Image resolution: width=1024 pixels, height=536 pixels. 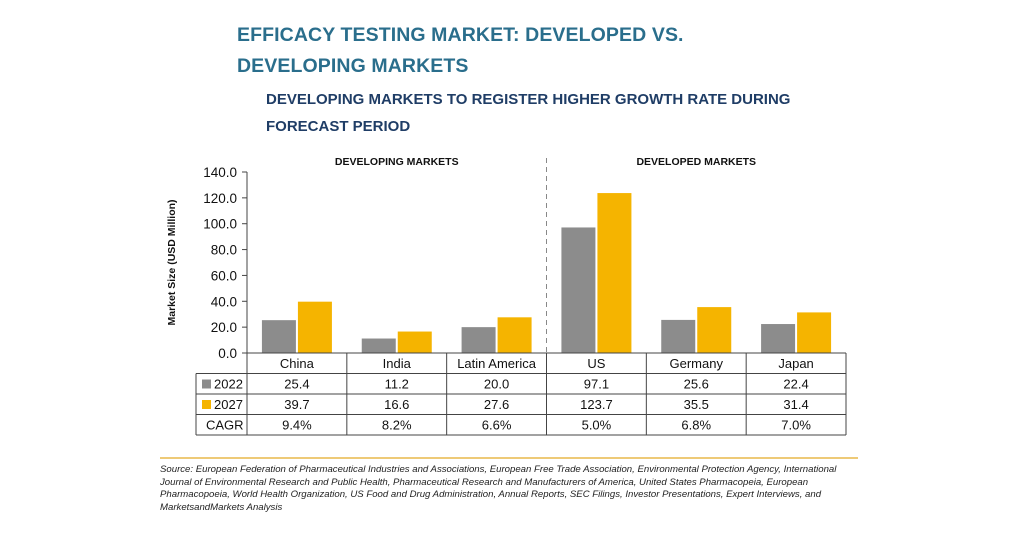 What do you see at coordinates (314, 327) in the screenshot?
I see `bar-2027-china` at bounding box center [314, 327].